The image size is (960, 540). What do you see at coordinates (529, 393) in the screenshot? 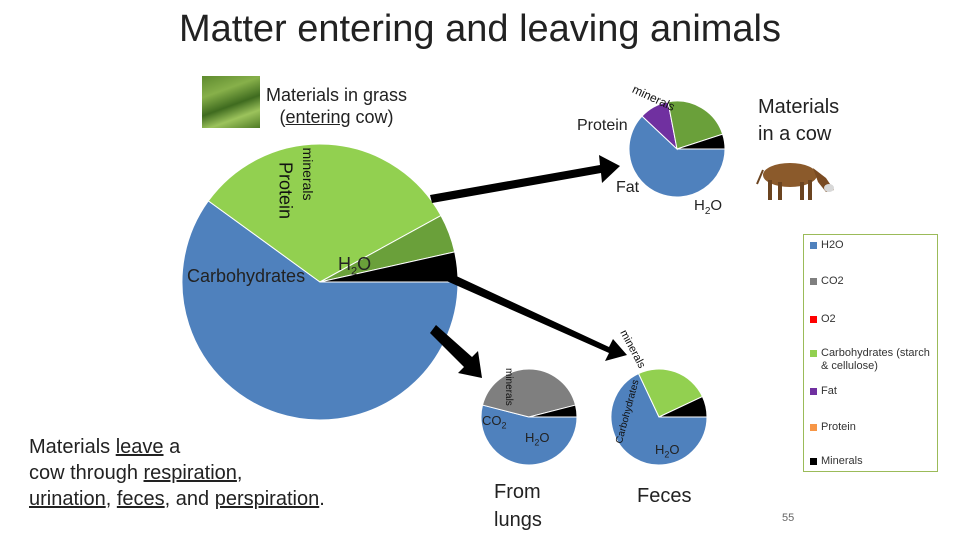
I see `lungs-pie-slice-co2` at bounding box center [529, 393].